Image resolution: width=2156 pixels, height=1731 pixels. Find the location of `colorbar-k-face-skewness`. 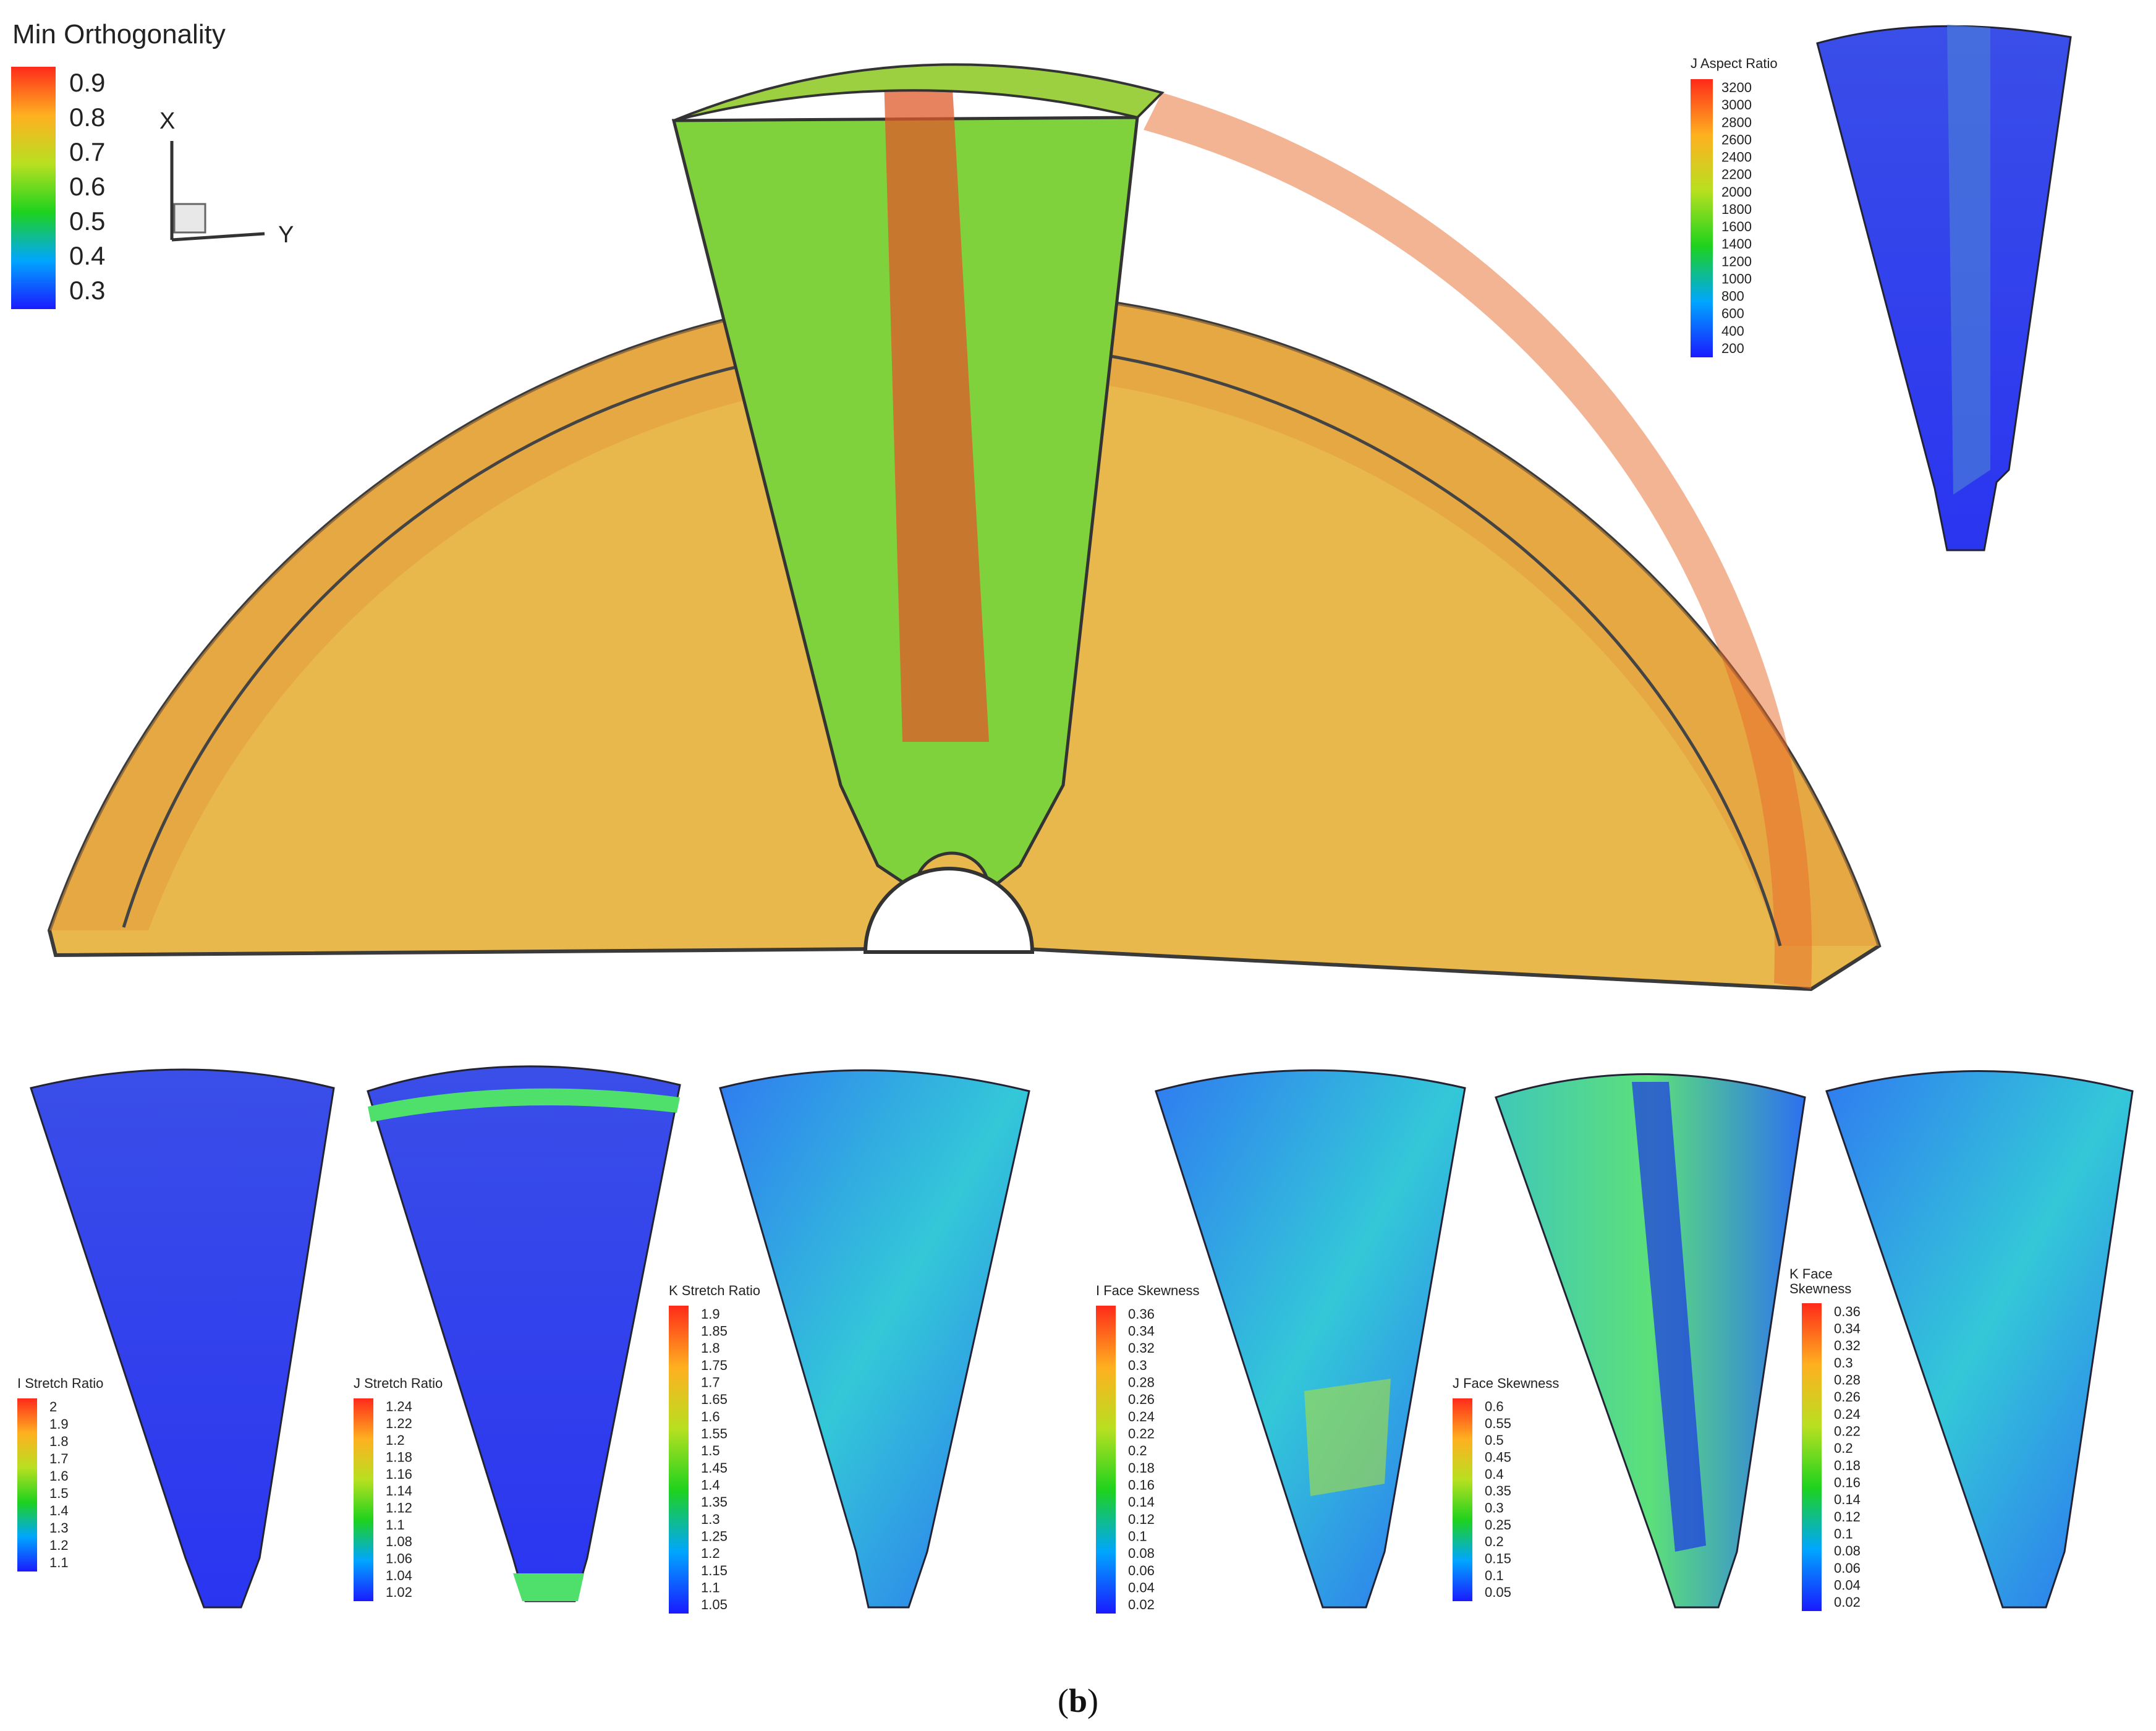

colorbar-k-face-skewness is located at coordinates (1812, 1457).